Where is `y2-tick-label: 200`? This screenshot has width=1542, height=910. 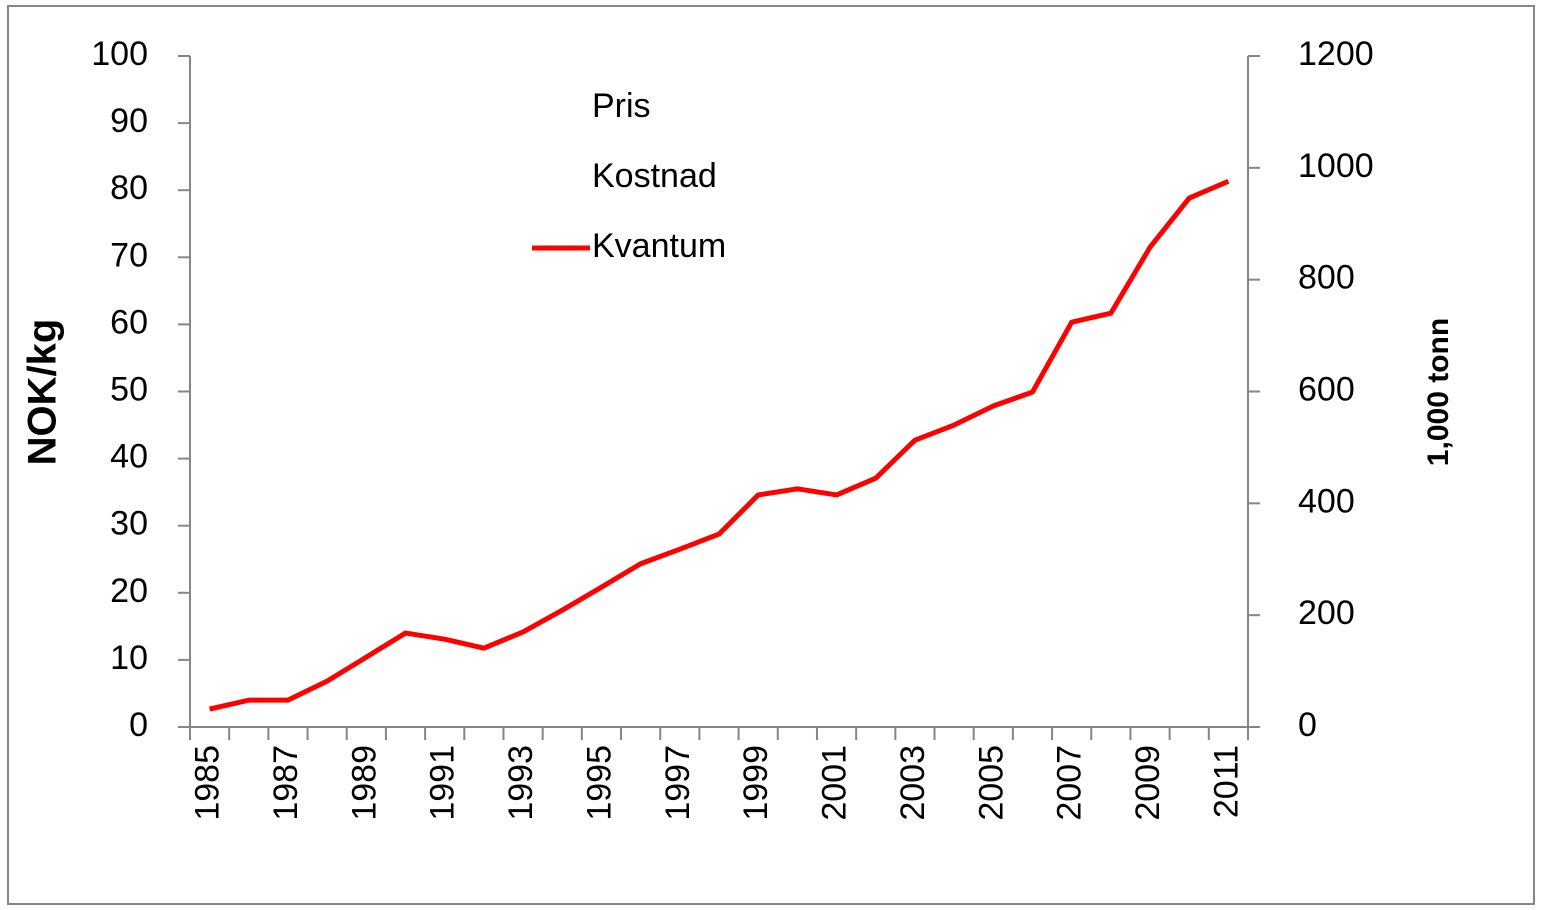 y2-tick-label: 200 is located at coordinates (1326, 613).